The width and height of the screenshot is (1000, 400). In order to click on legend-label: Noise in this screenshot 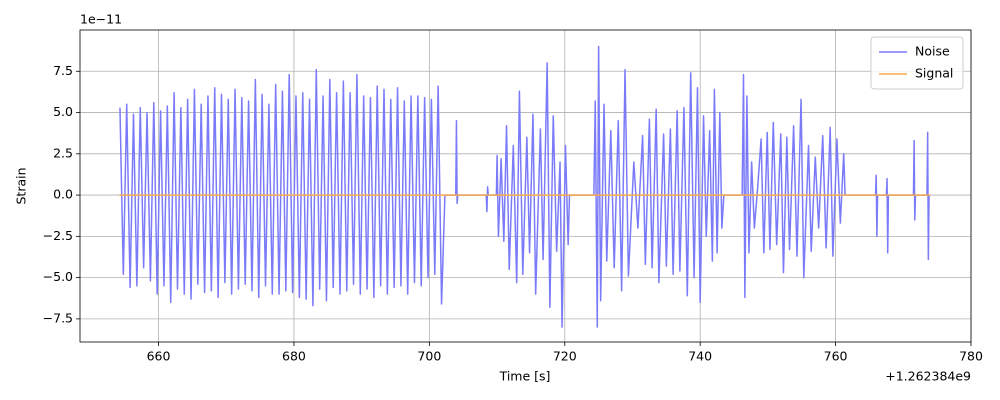, I will do `click(932, 51)`.